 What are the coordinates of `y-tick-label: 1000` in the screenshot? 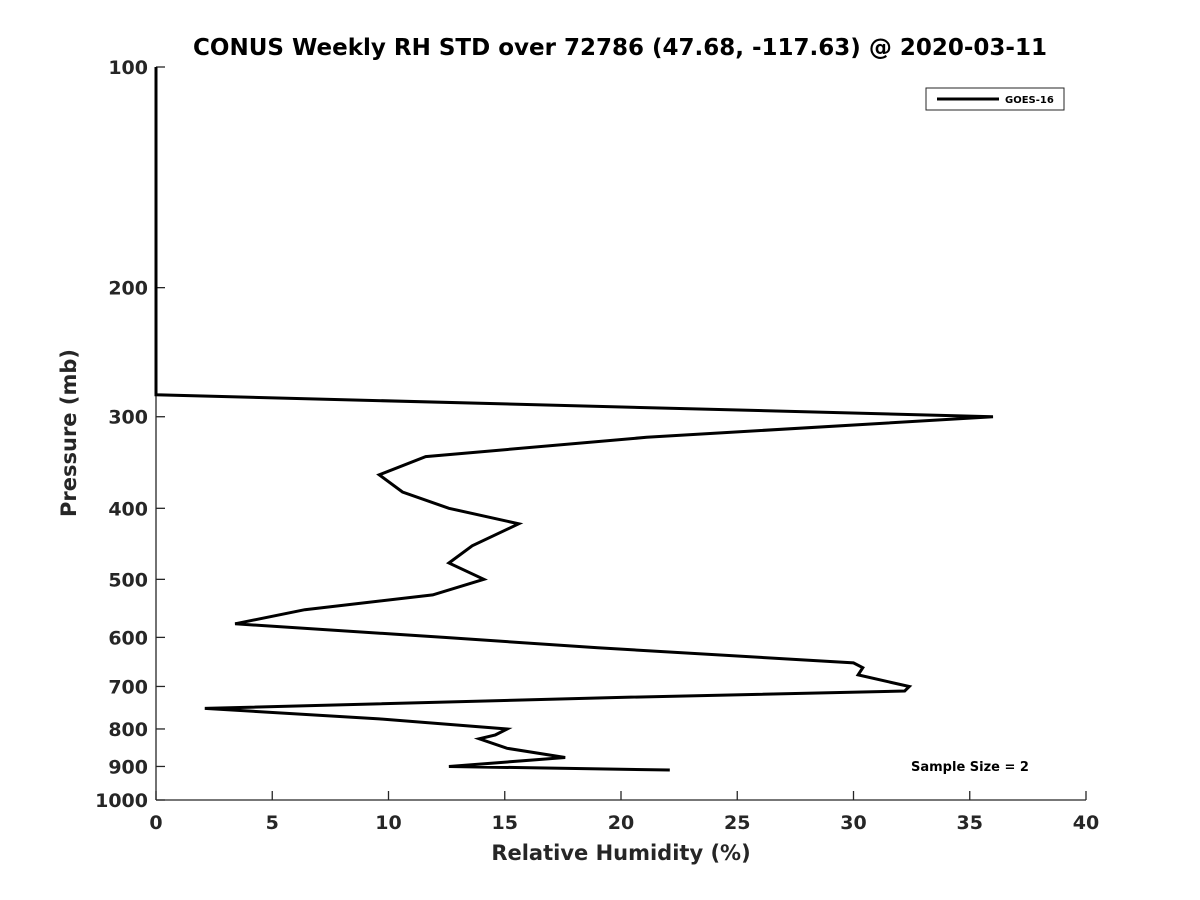 It's located at (121, 801).